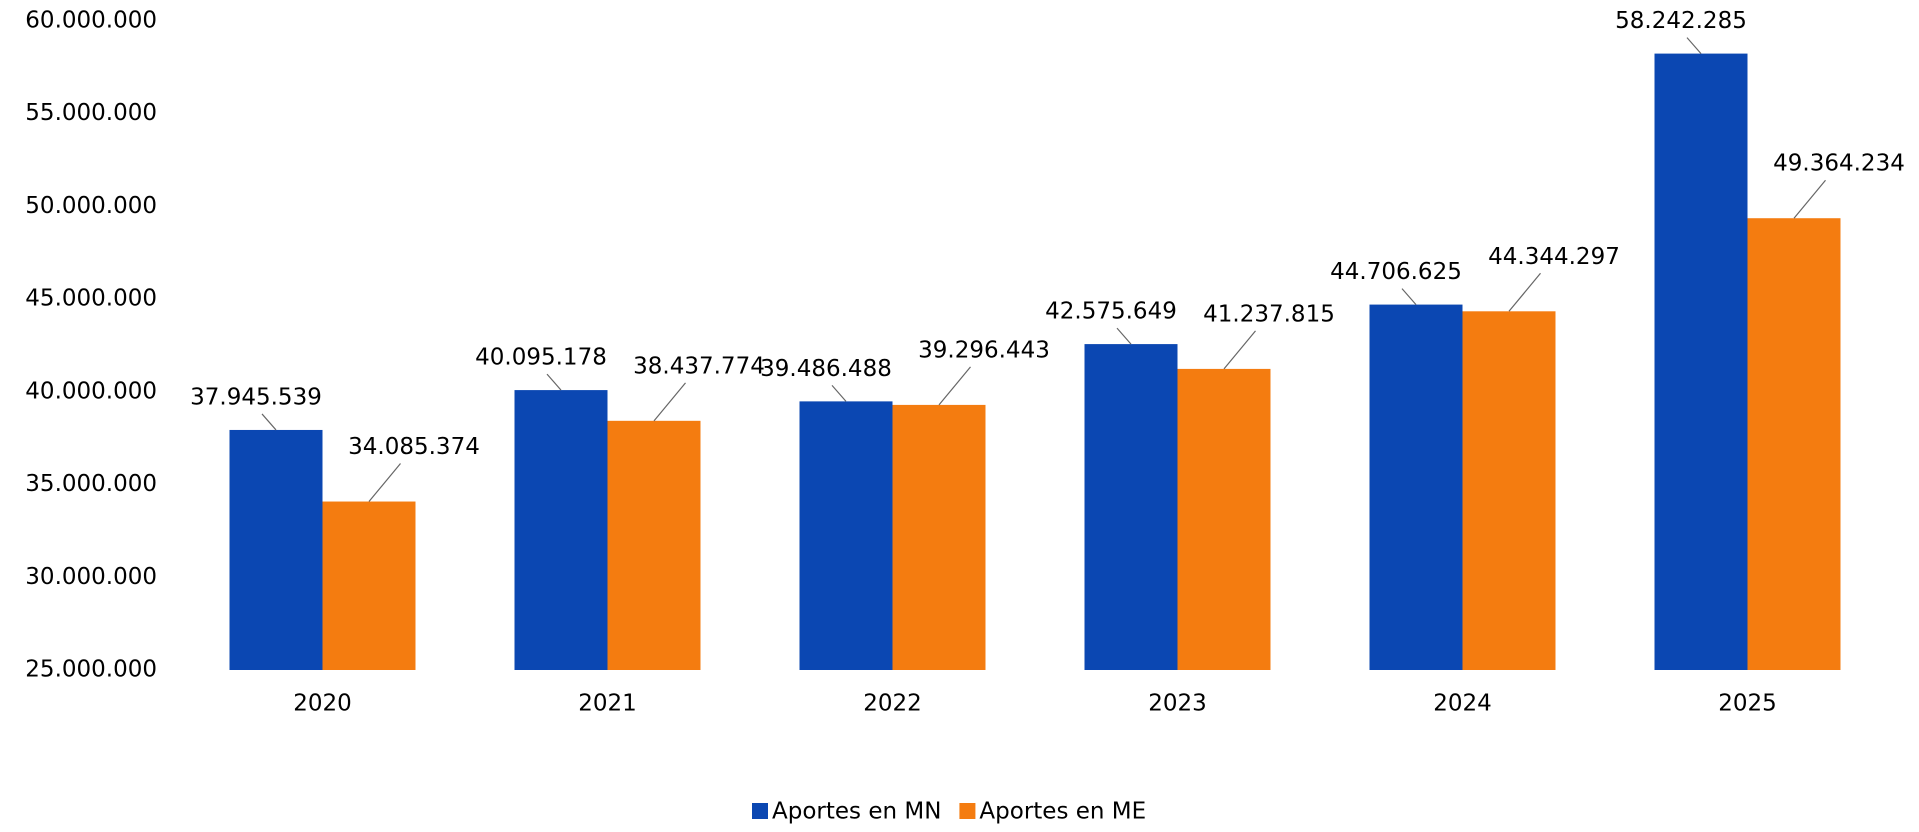 The image size is (1919, 832). Describe the element at coordinates (1111, 312) in the screenshot. I see `data-label: 42.575.649` at that location.